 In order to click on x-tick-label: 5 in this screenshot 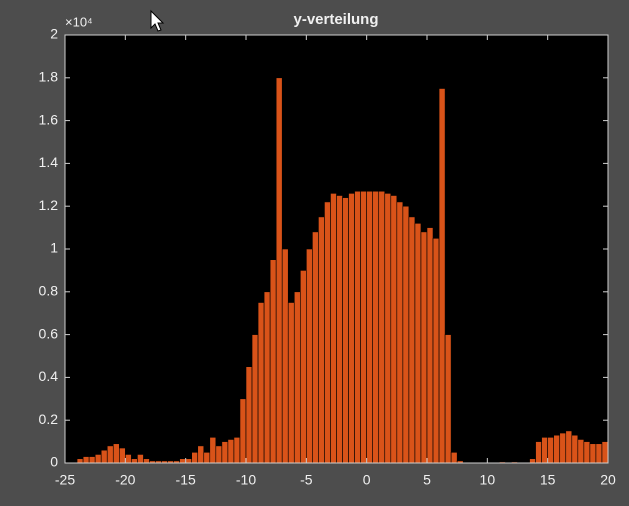, I will do `click(427, 480)`.